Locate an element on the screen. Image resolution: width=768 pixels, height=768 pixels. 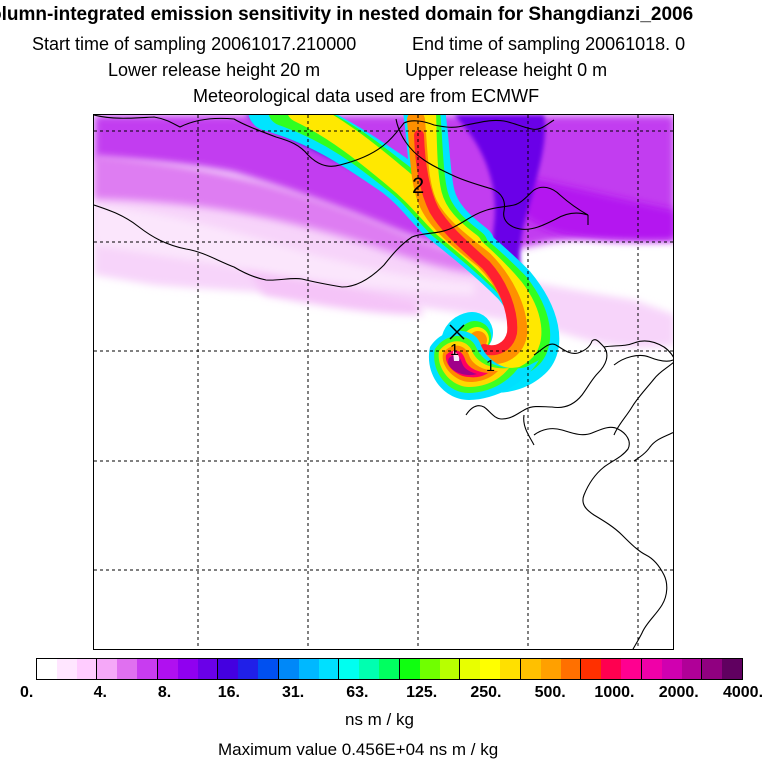
plume-spiral is located at coordinates (483, 365).